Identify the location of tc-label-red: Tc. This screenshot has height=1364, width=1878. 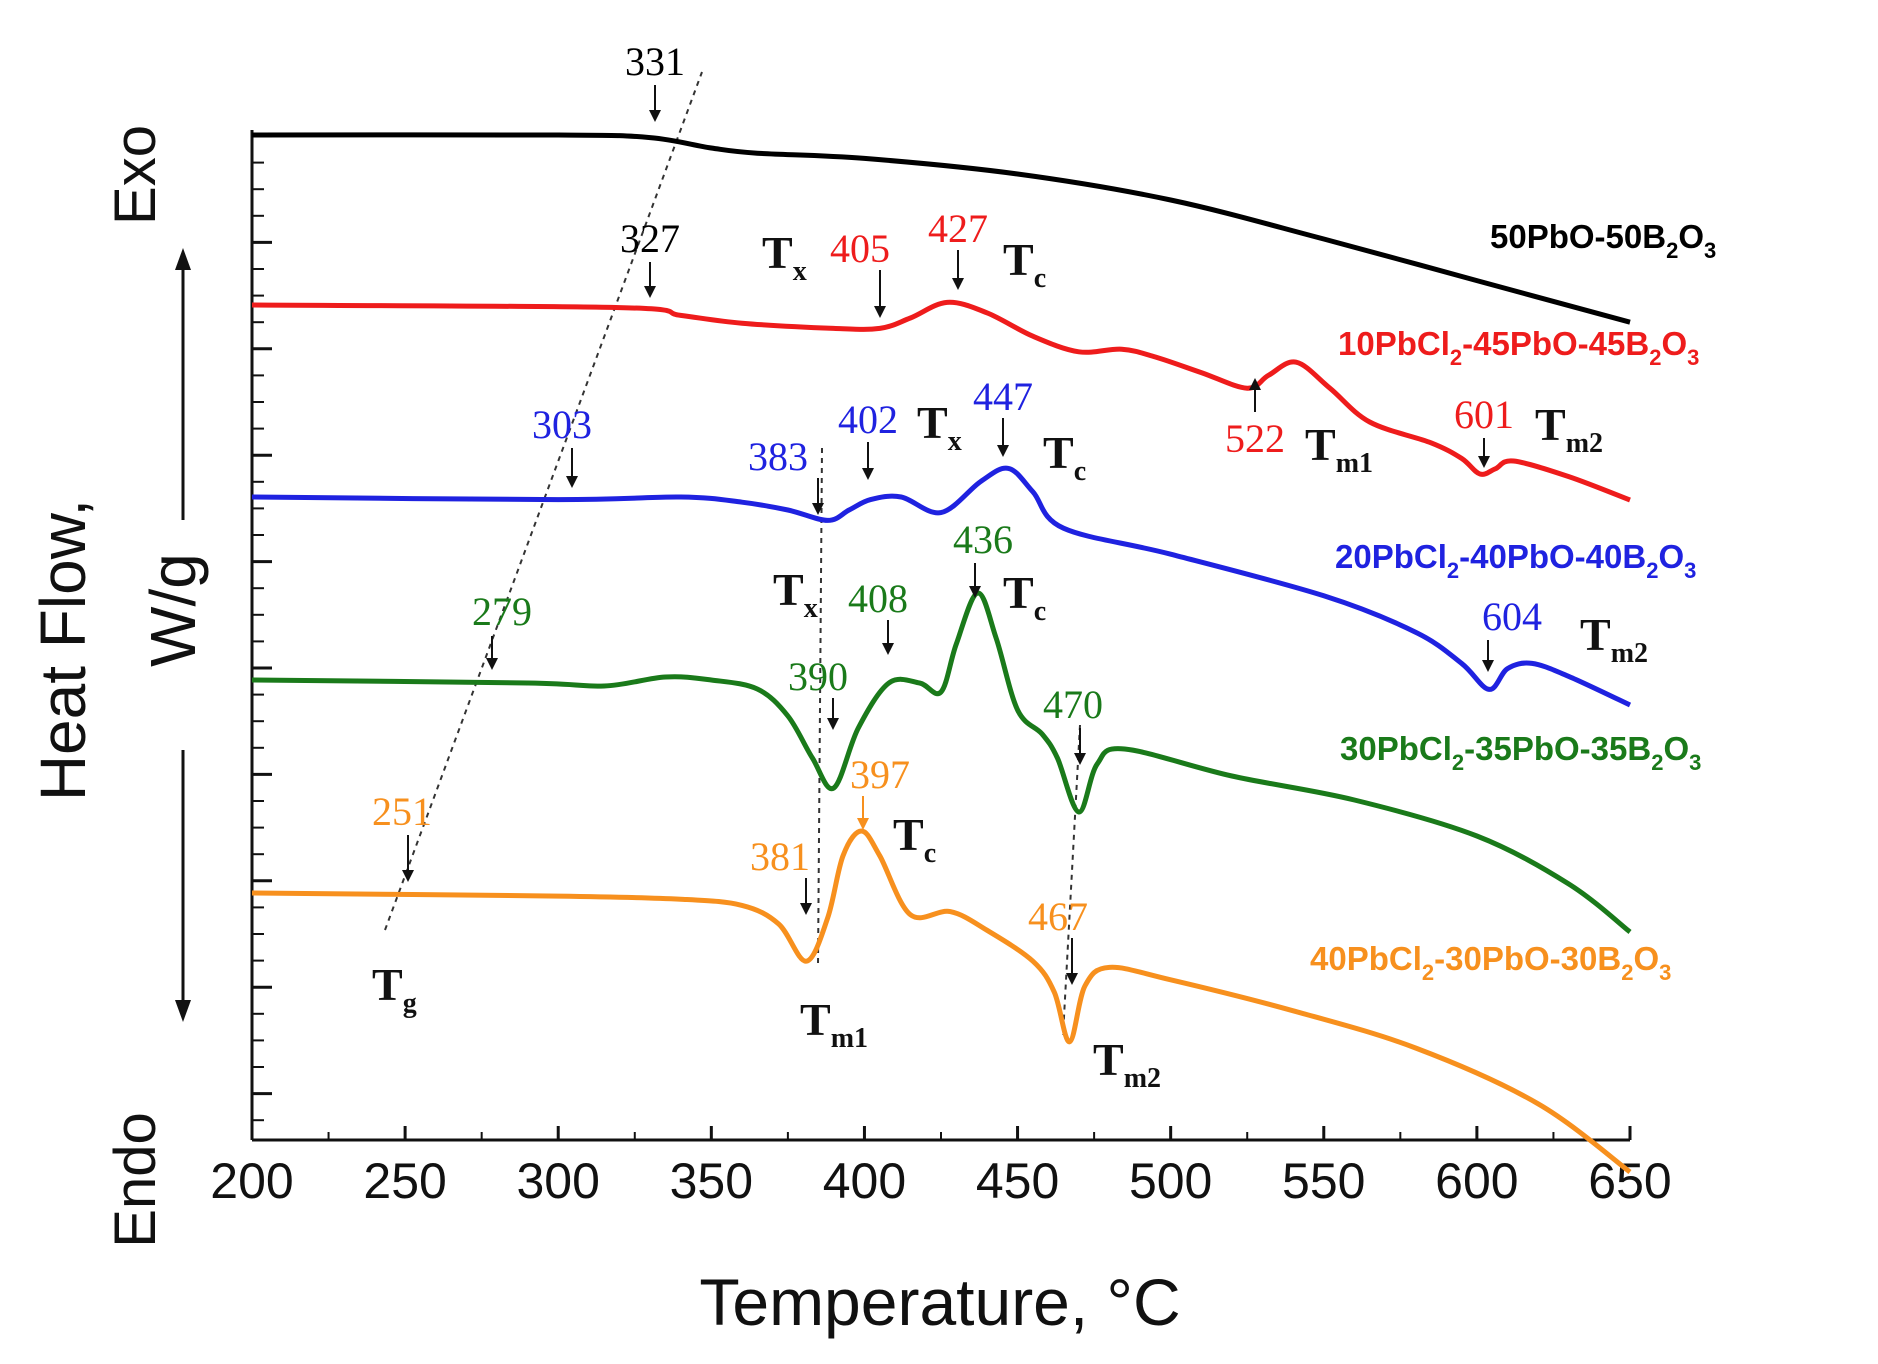
(1024, 264).